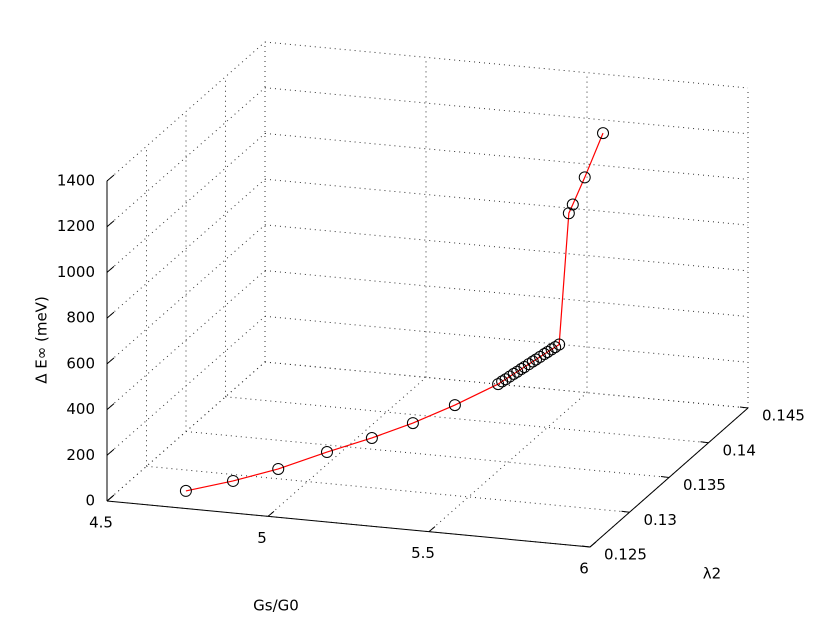 The image size is (830, 625). What do you see at coordinates (80, 363) in the screenshot?
I see `z-tick-label: 600` at bounding box center [80, 363].